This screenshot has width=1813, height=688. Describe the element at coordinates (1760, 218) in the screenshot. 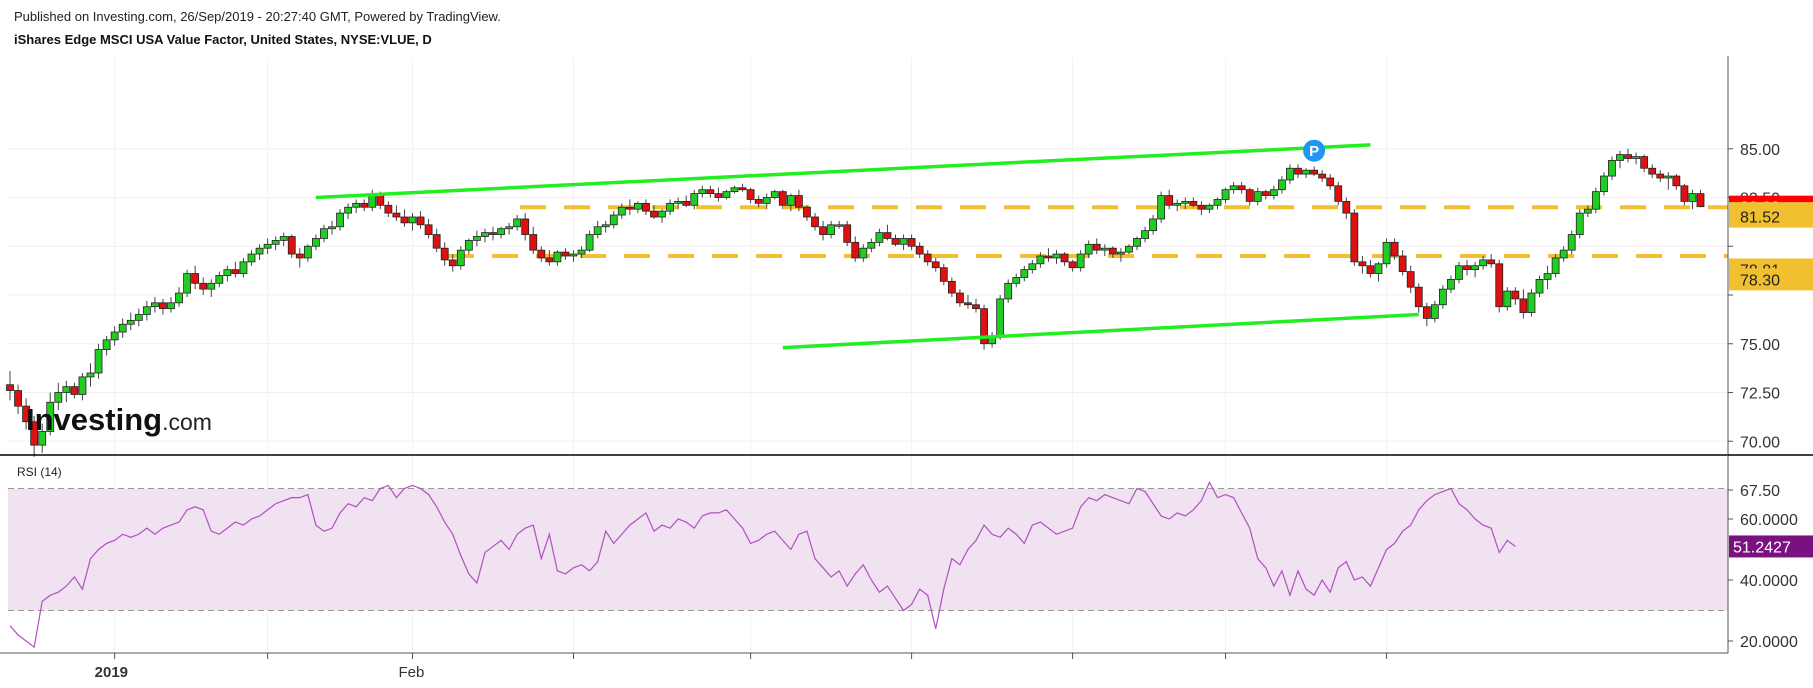

I see `level-price-label: 81.52` at that location.